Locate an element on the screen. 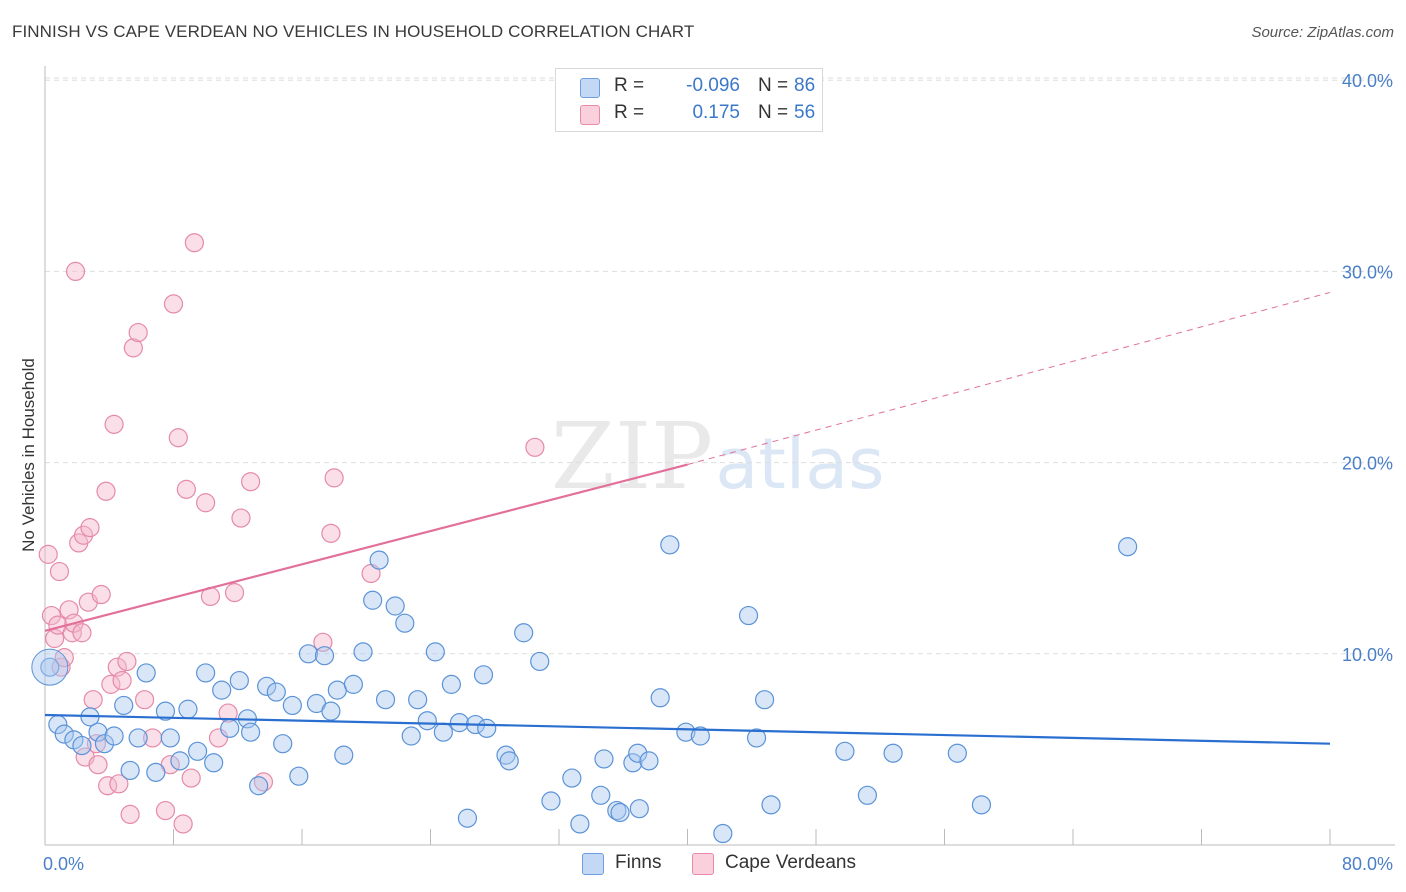  legend-r-value: 0.175 is located at coordinates (716, 112).